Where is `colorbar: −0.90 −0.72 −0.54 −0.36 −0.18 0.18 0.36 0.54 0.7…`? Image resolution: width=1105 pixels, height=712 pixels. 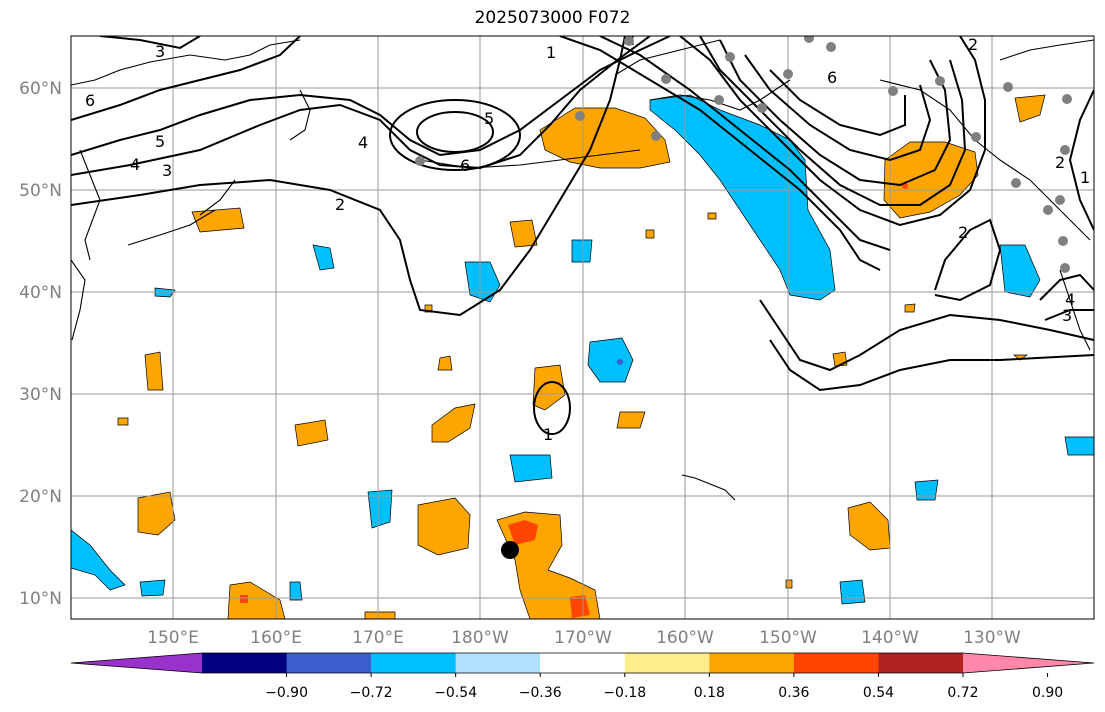 colorbar: −0.90 −0.72 −0.54 −0.36 −0.18 0.18 0.36 0.54 0.7… is located at coordinates (582, 676).